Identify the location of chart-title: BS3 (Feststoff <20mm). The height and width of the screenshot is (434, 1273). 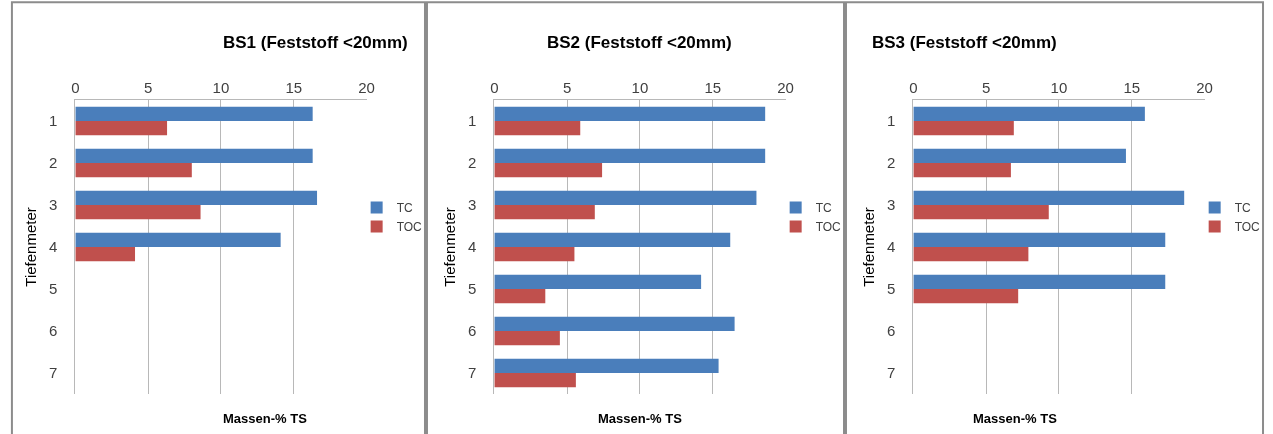
(964, 42).